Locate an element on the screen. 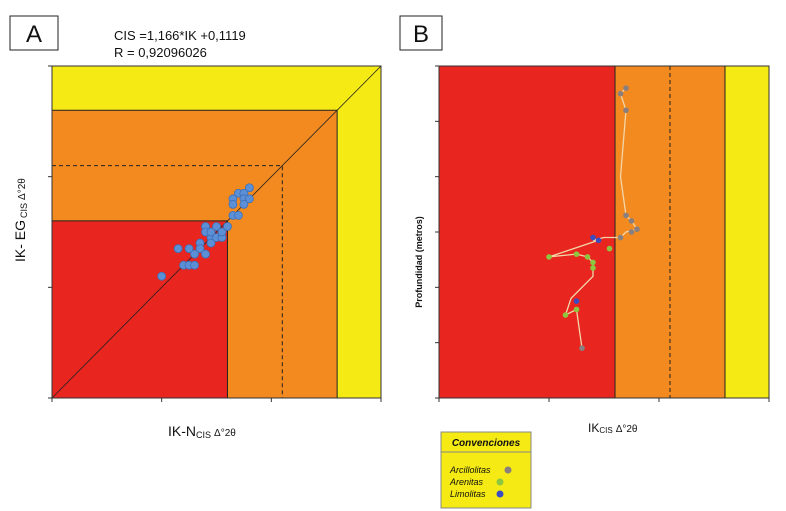 This screenshot has height=511, width=786. dashed-boundary-line is located at coordinates (167, 281).